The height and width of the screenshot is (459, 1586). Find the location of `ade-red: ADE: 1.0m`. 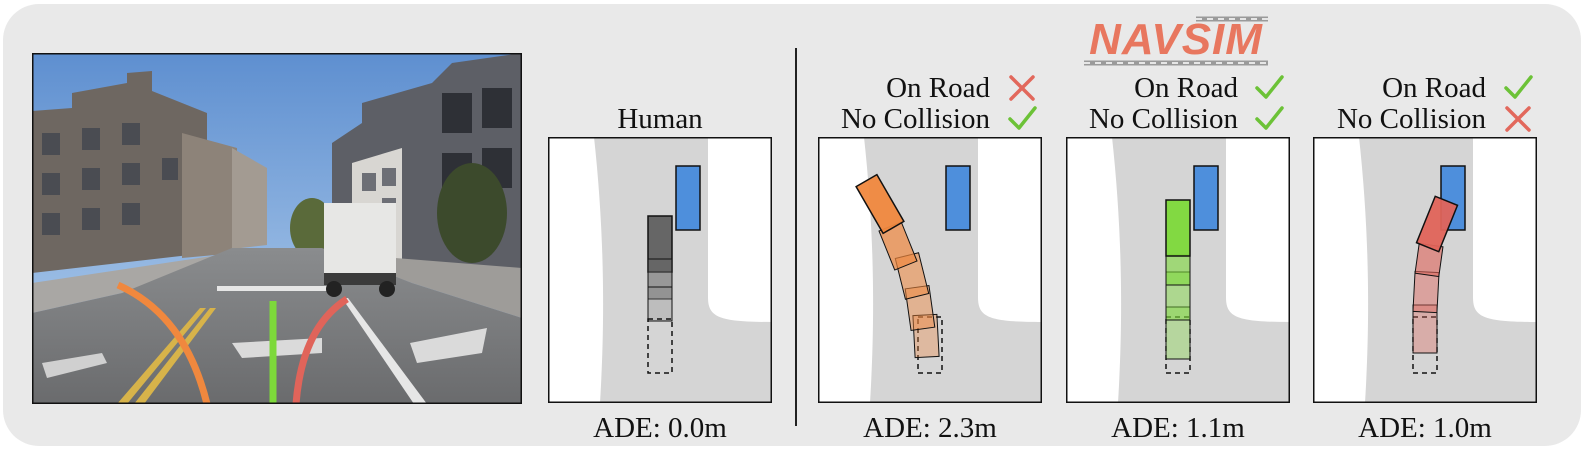

ade-red: ADE: 1.0m is located at coordinates (1425, 428).